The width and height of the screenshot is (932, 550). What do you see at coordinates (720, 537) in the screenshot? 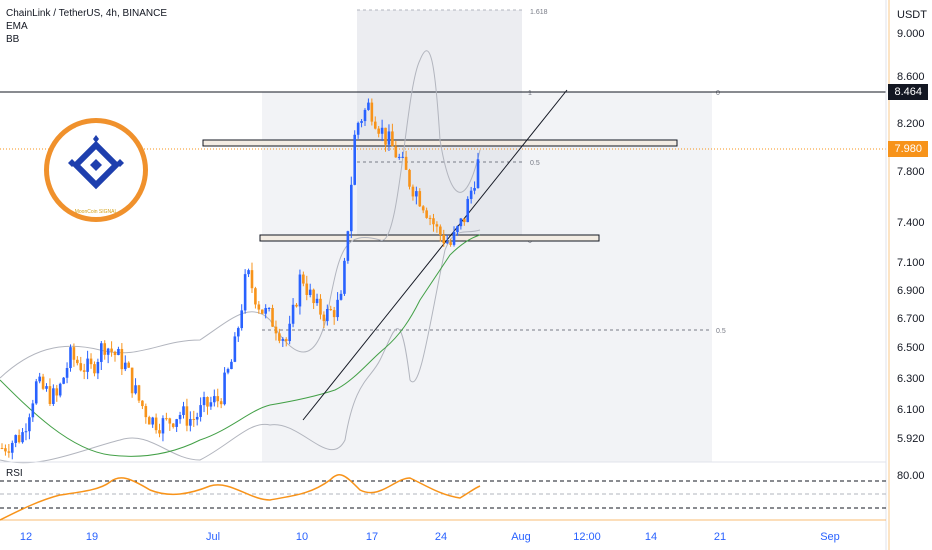
I see `time-tick-label: 21` at bounding box center [720, 537].